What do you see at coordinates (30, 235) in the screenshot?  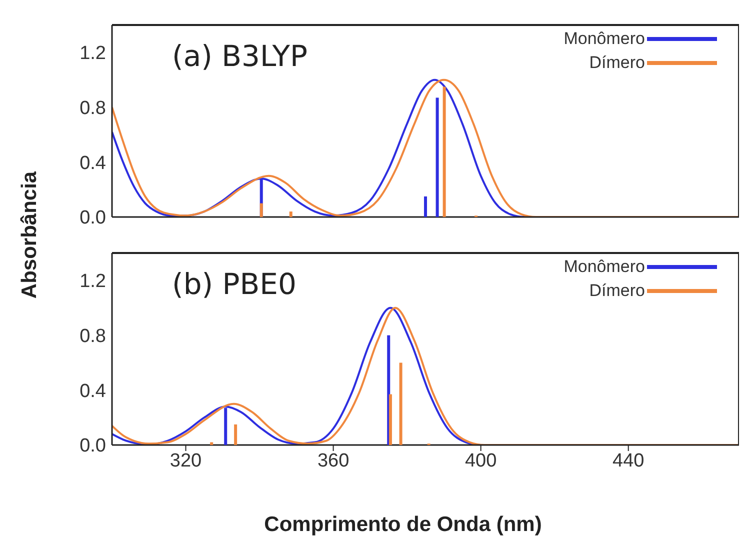 I see `y-axis-title: Absorbância` at bounding box center [30, 235].